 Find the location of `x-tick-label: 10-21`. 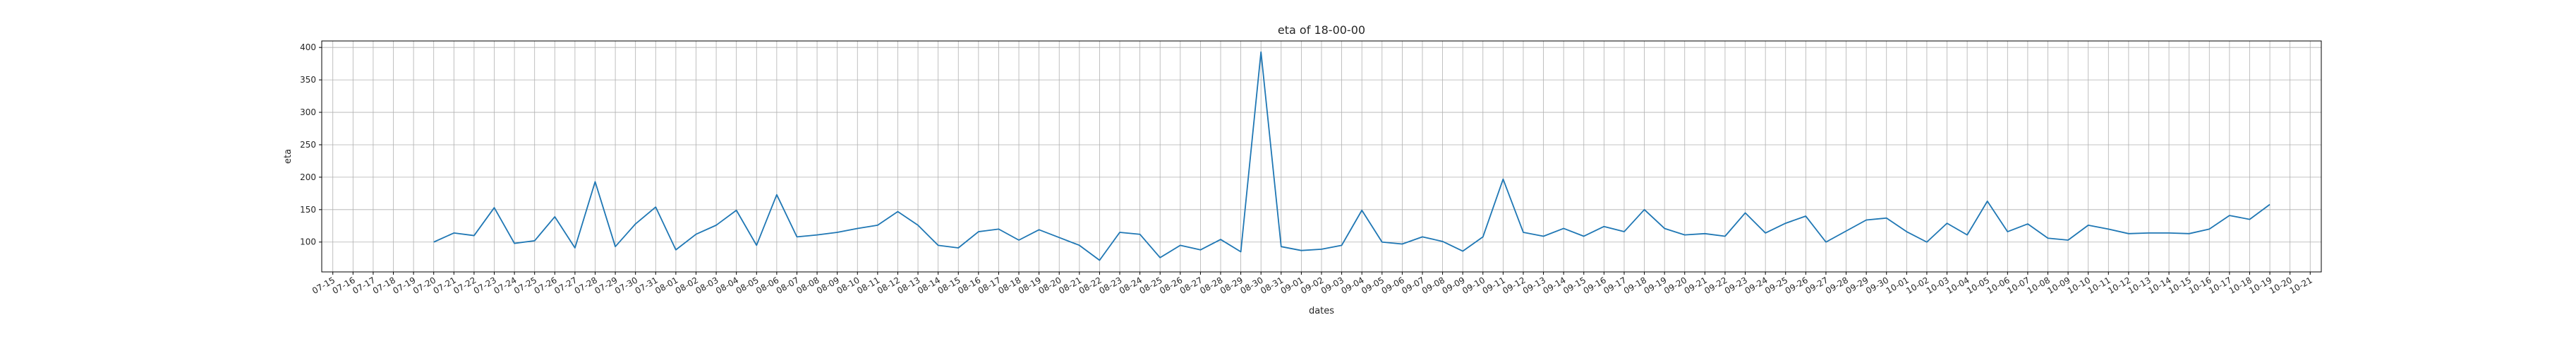

x-tick-label: 10-21 is located at coordinates (2301, 285).